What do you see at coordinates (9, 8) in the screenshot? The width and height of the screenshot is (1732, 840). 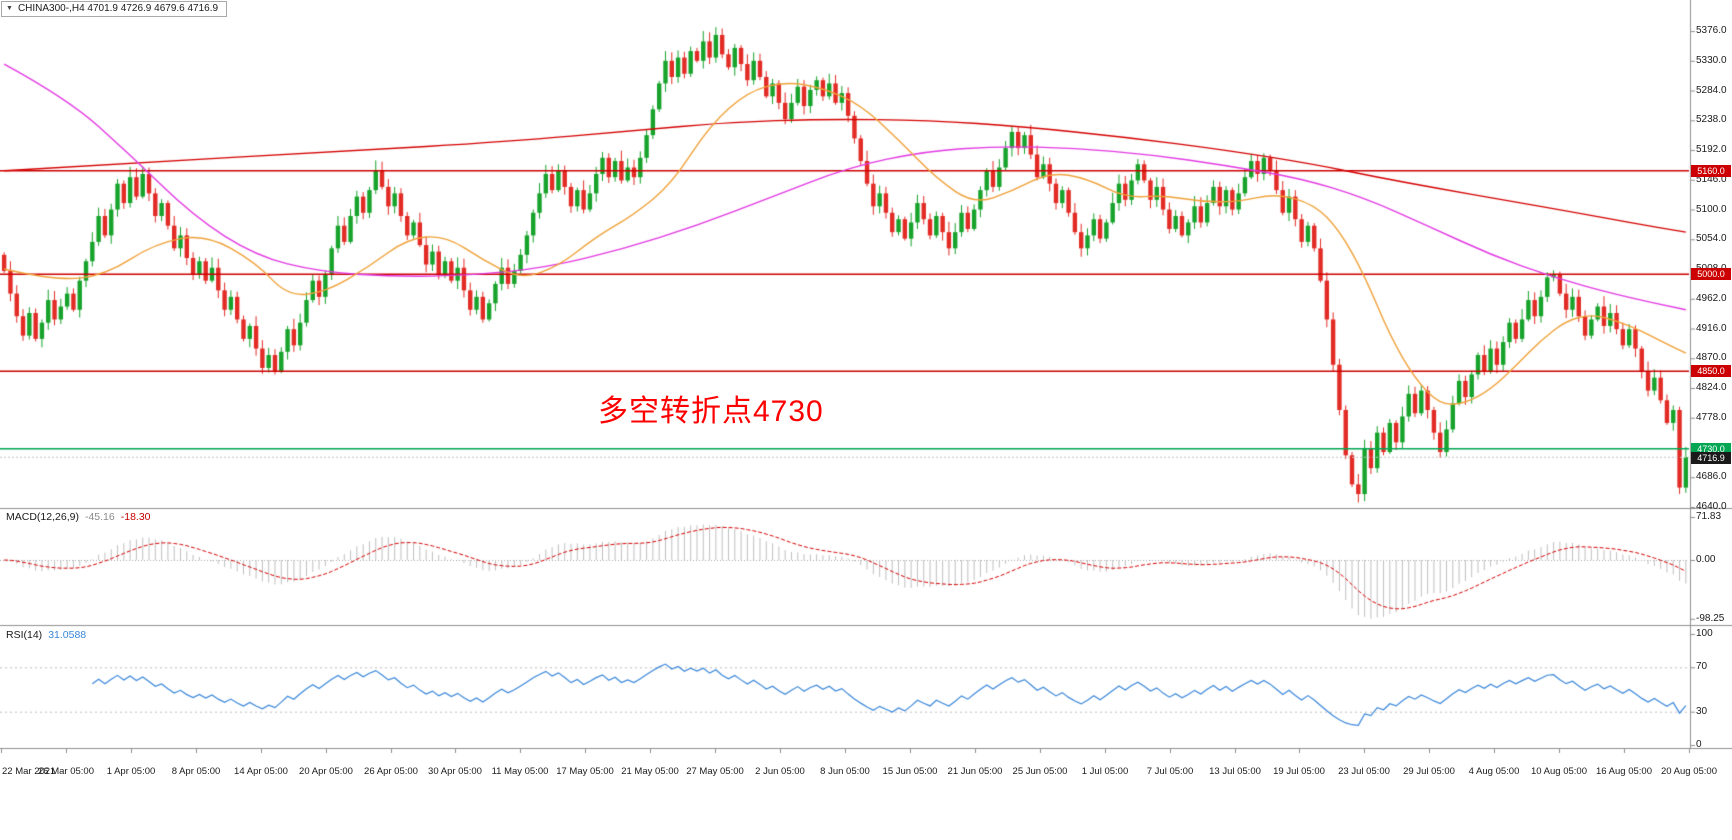 I see `dropdown-icon: ▼` at bounding box center [9, 8].